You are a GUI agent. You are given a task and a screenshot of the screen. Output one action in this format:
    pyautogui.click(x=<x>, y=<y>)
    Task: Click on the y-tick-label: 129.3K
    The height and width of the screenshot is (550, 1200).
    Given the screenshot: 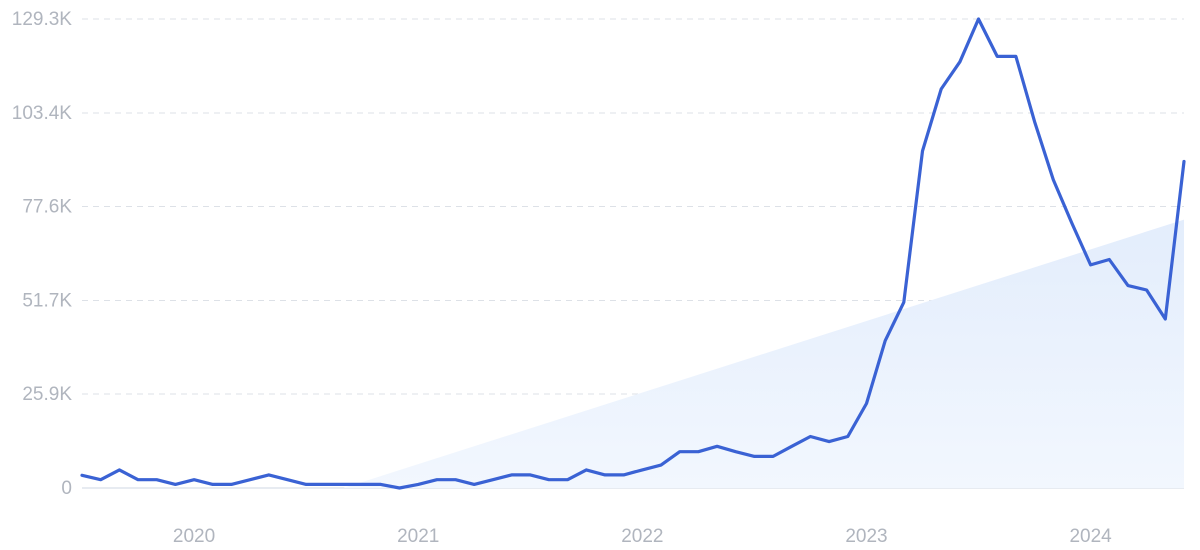 What is the action you would take?
    pyautogui.click(x=42, y=19)
    